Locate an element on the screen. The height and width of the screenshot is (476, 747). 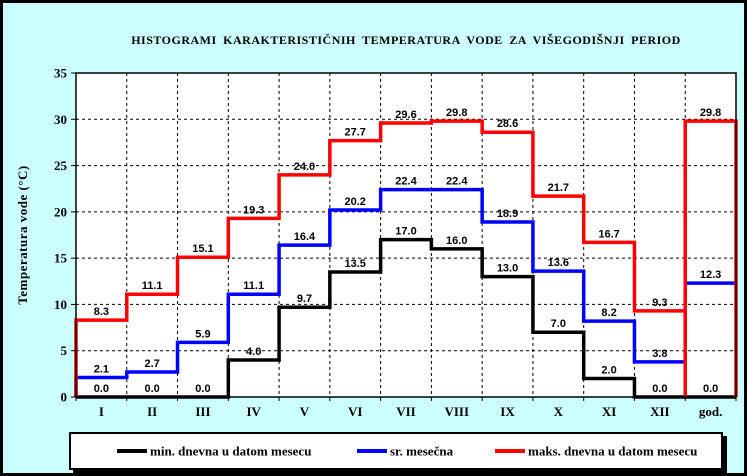
x-category-label: VIII is located at coordinates (456, 411).